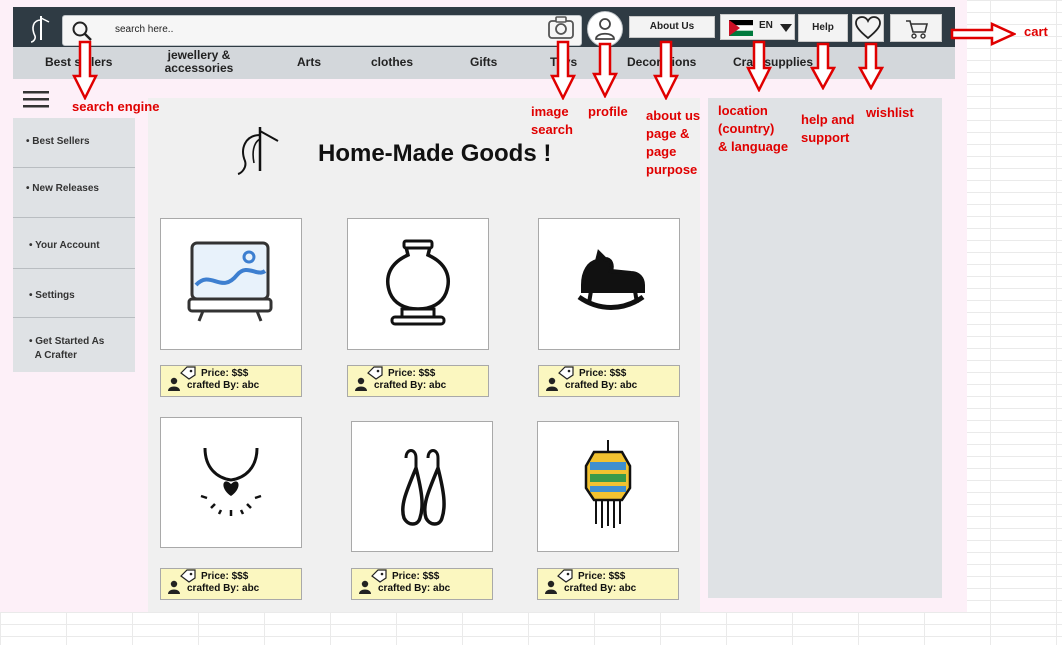 The image size is (1062, 645). What do you see at coordinates (743, 110) in the screenshot?
I see `annotation-line: location` at bounding box center [743, 110].